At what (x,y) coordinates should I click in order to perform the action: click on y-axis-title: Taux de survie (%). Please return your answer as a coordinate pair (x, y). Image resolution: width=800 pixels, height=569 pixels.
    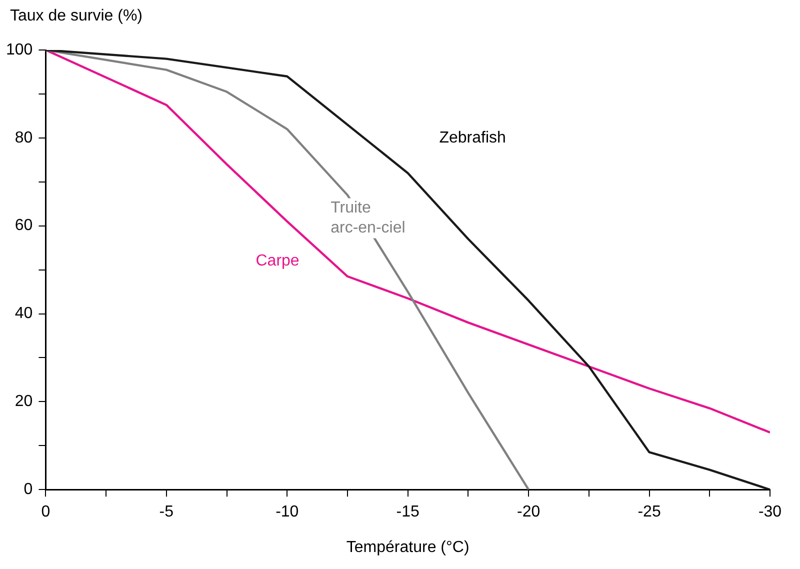
    Looking at the image, I should click on (76, 15).